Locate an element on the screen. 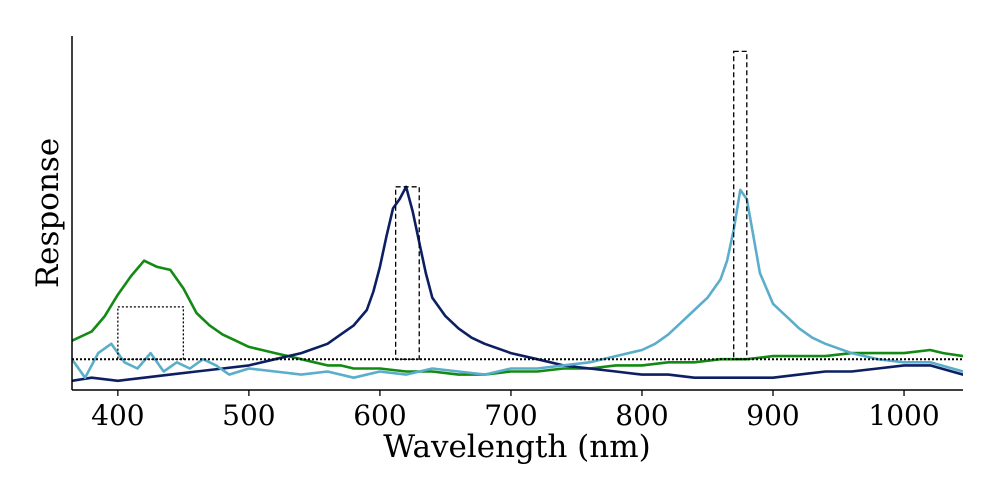 The width and height of the screenshot is (1000, 500). x-tick-label-600: 600 is located at coordinates (379, 415).